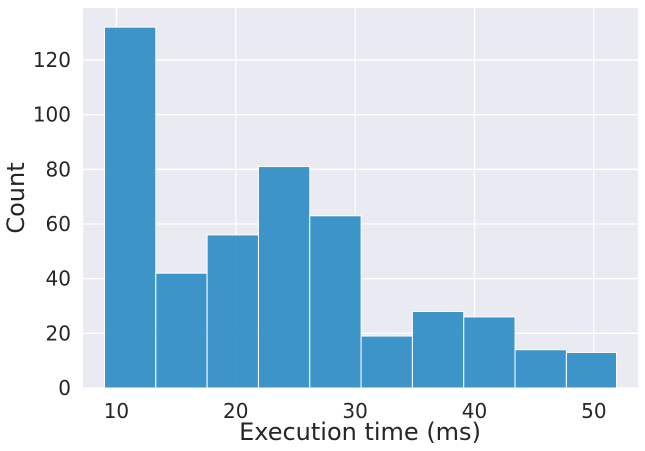 Image resolution: width=645 pixels, height=451 pixels. What do you see at coordinates (58, 169) in the screenshot?
I see `y-tick-label: 80` at bounding box center [58, 169].